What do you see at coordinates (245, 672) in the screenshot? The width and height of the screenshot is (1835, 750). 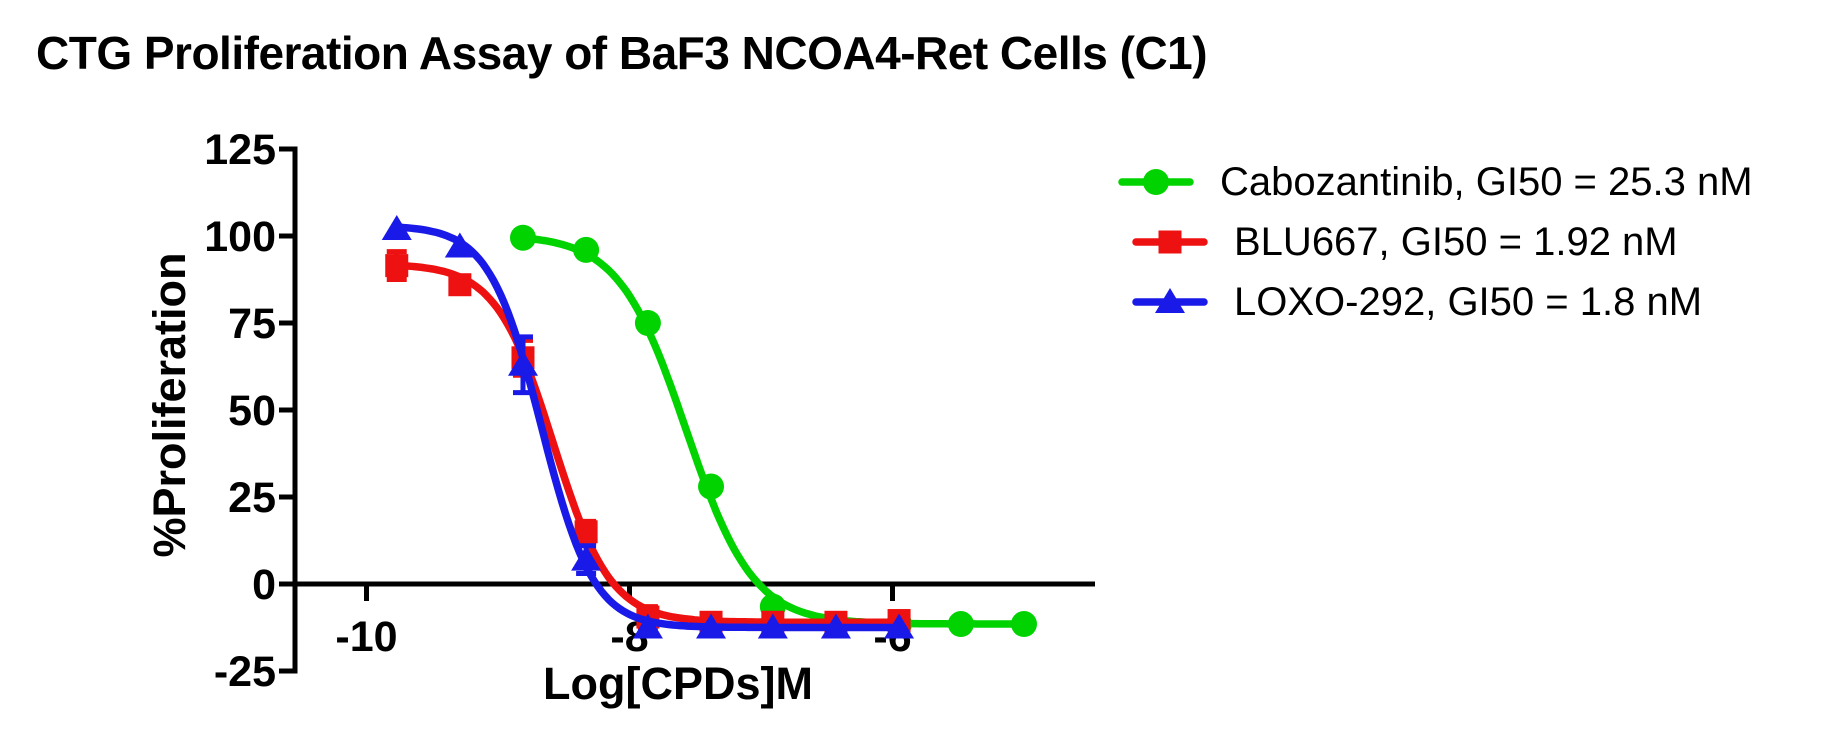 I see `y-tick-label: -25` at bounding box center [245, 672].